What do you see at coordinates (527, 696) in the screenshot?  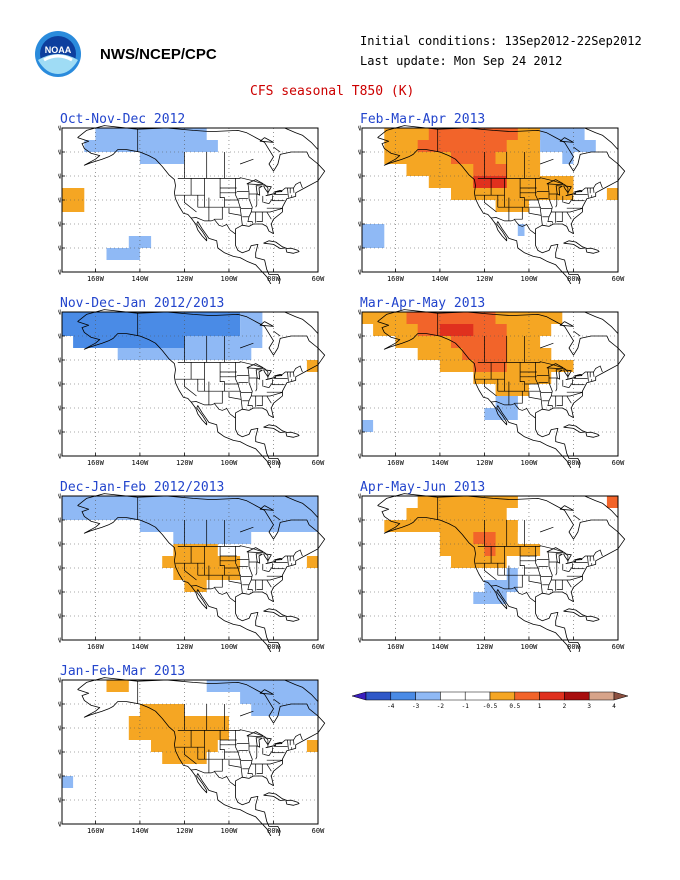 I see `legend-swatch` at bounding box center [527, 696].